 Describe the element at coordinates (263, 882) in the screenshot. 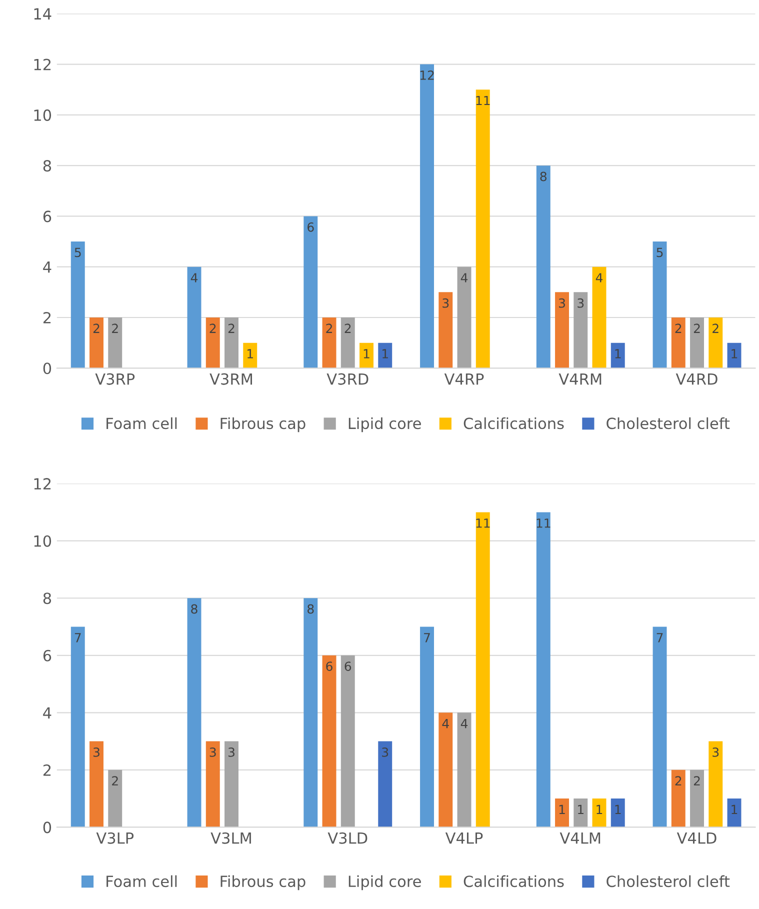

I see `legend-label: Fibrous cap` at that location.